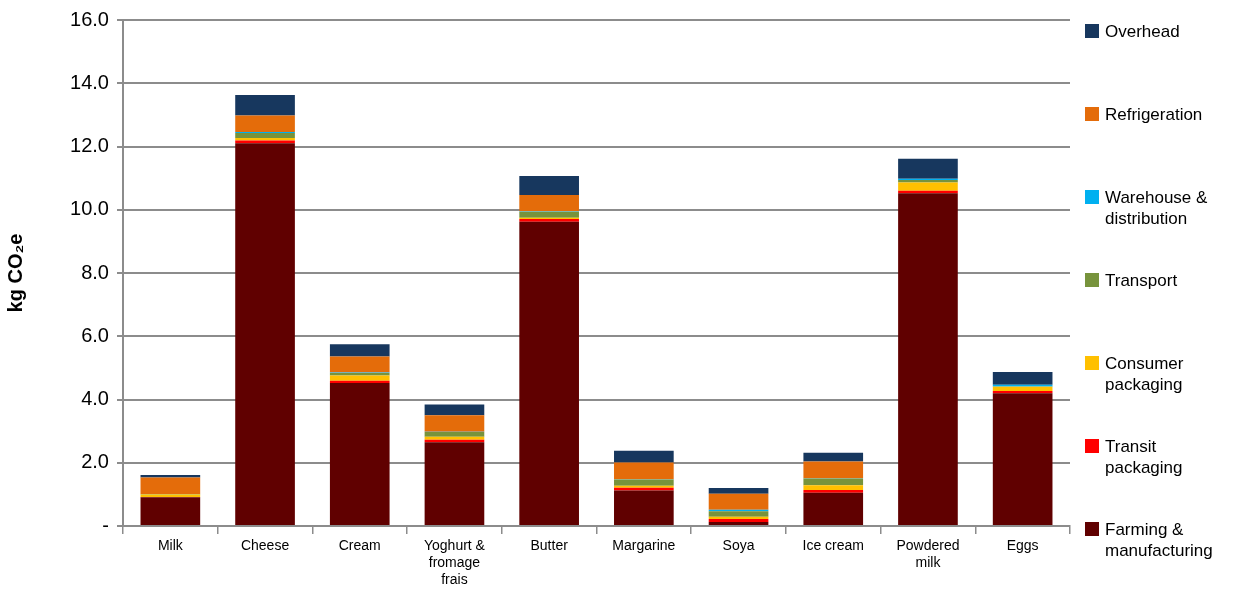 The height and width of the screenshot is (607, 1245). Describe the element at coordinates (89, 208) in the screenshot. I see `y-tick-label: 10.0` at that location.